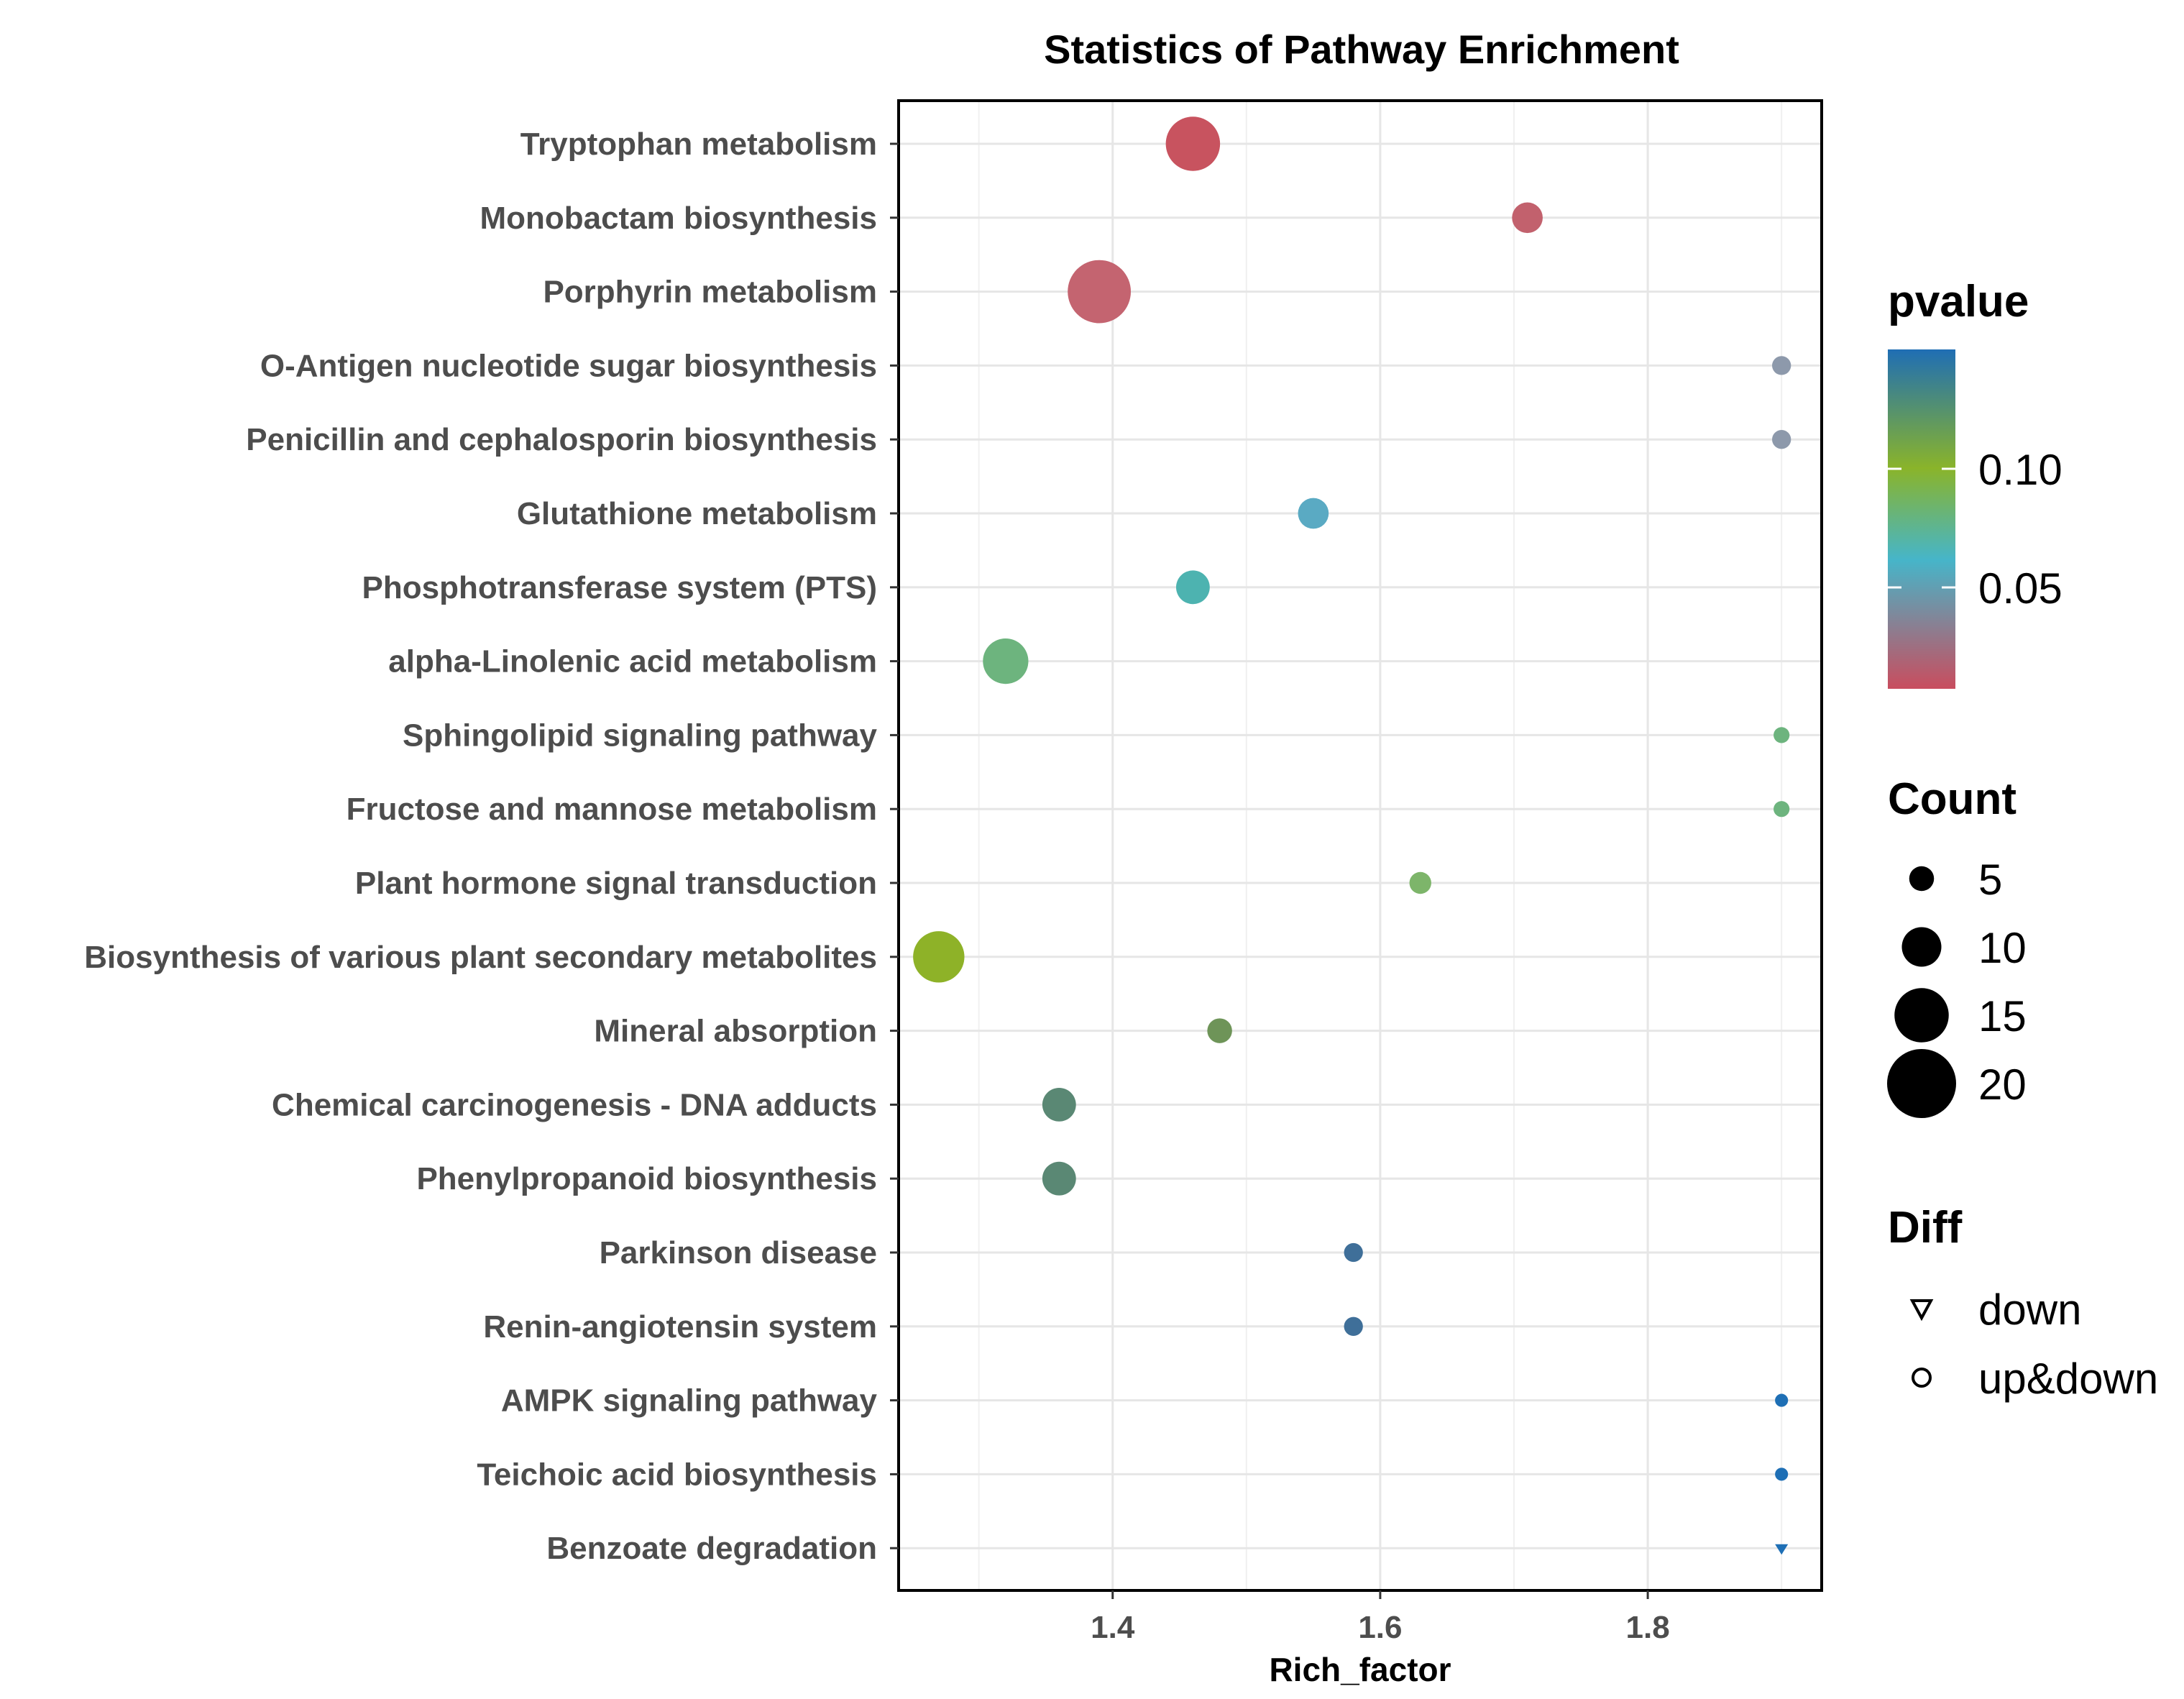  Describe the element at coordinates (680, 1327) in the screenshot. I see `y-tick-label: Renin-angiotensin system` at that location.